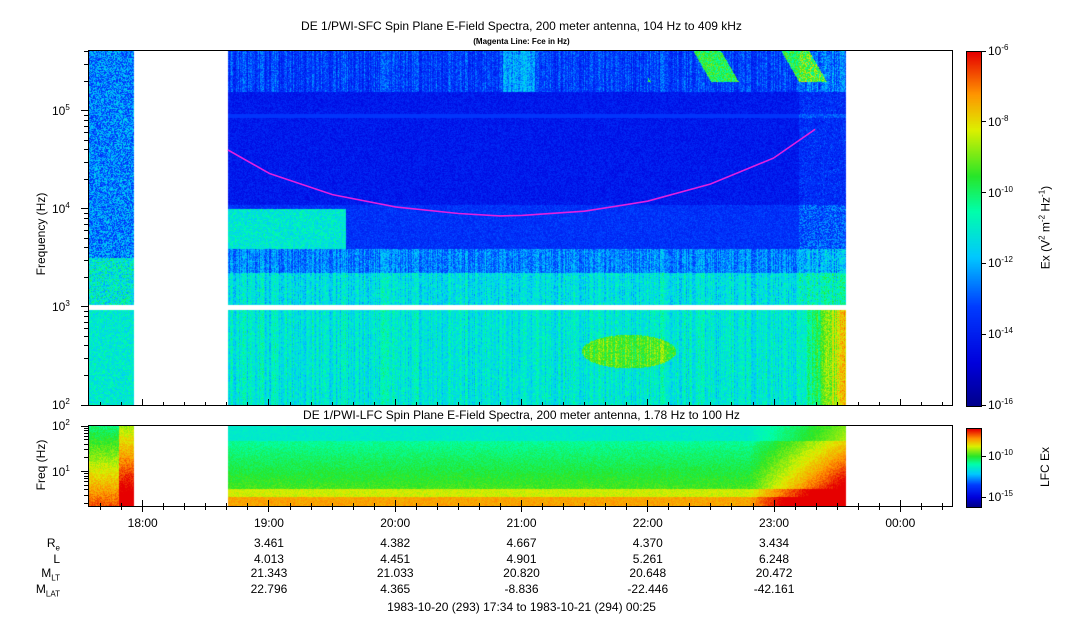  Describe the element at coordinates (47, 590) in the screenshot. I see `ephemeris-label: MLAT` at that location.